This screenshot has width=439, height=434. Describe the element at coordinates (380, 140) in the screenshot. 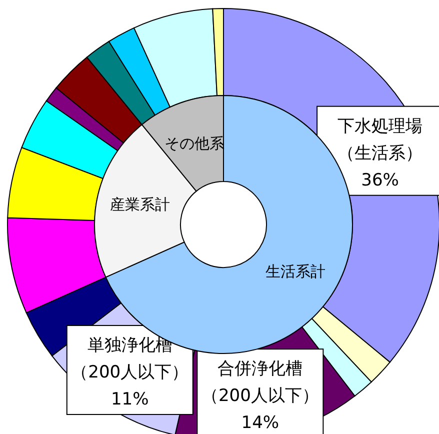

I see `slice-label: 下水処理場（生活系）` at that location.